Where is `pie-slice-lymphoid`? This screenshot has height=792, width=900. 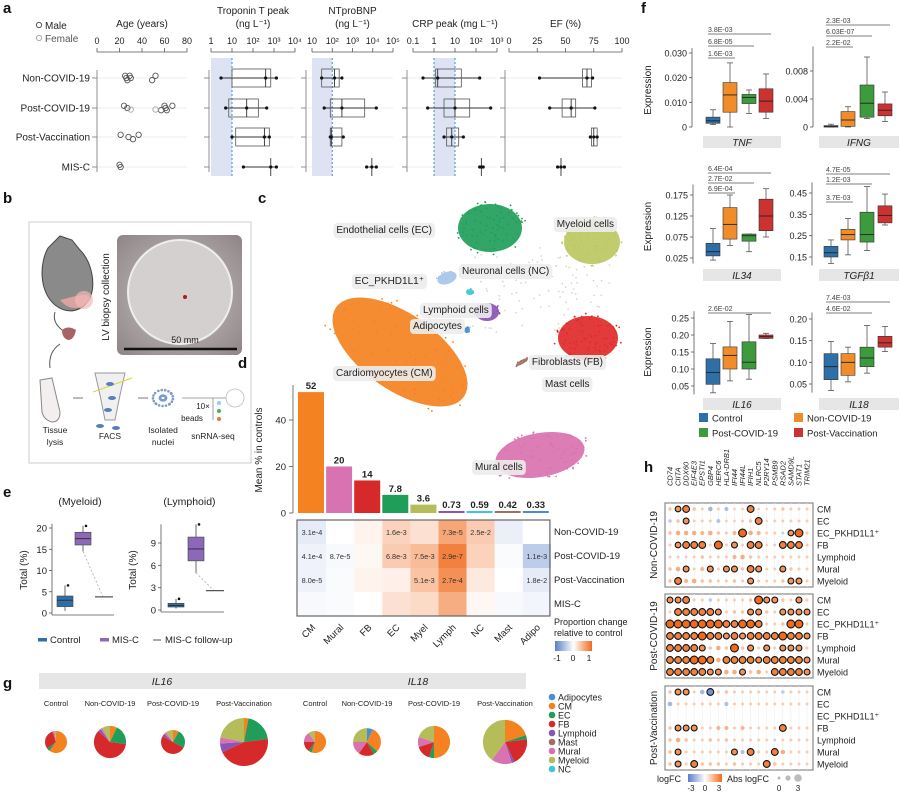 pie-slice-lymphoid is located at coordinates (104, 735).